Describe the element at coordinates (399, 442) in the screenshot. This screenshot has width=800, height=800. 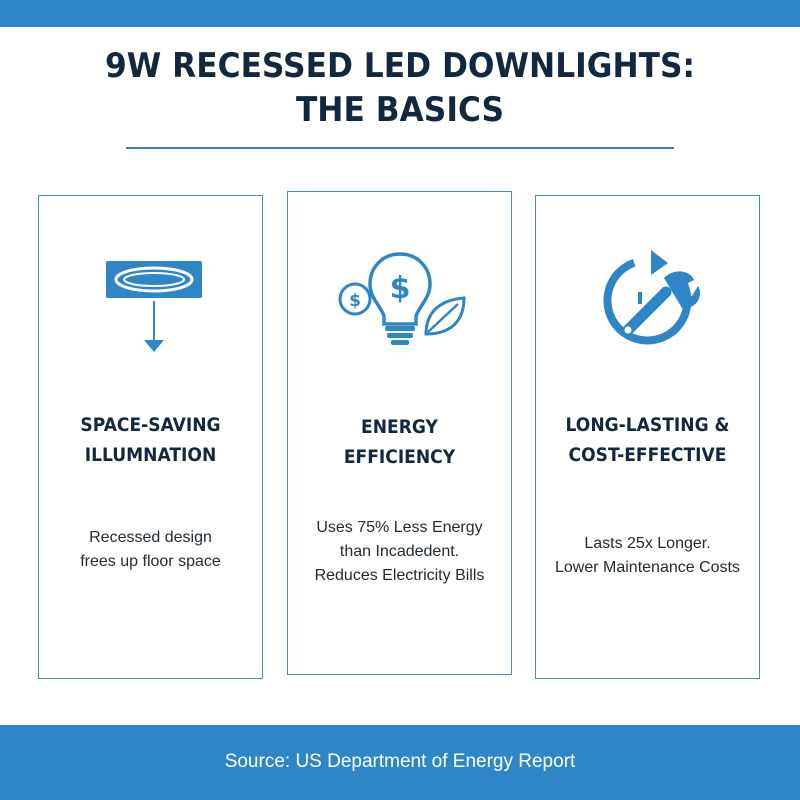
I see `card-heading: ENERGY EFFICIENCY` at that location.